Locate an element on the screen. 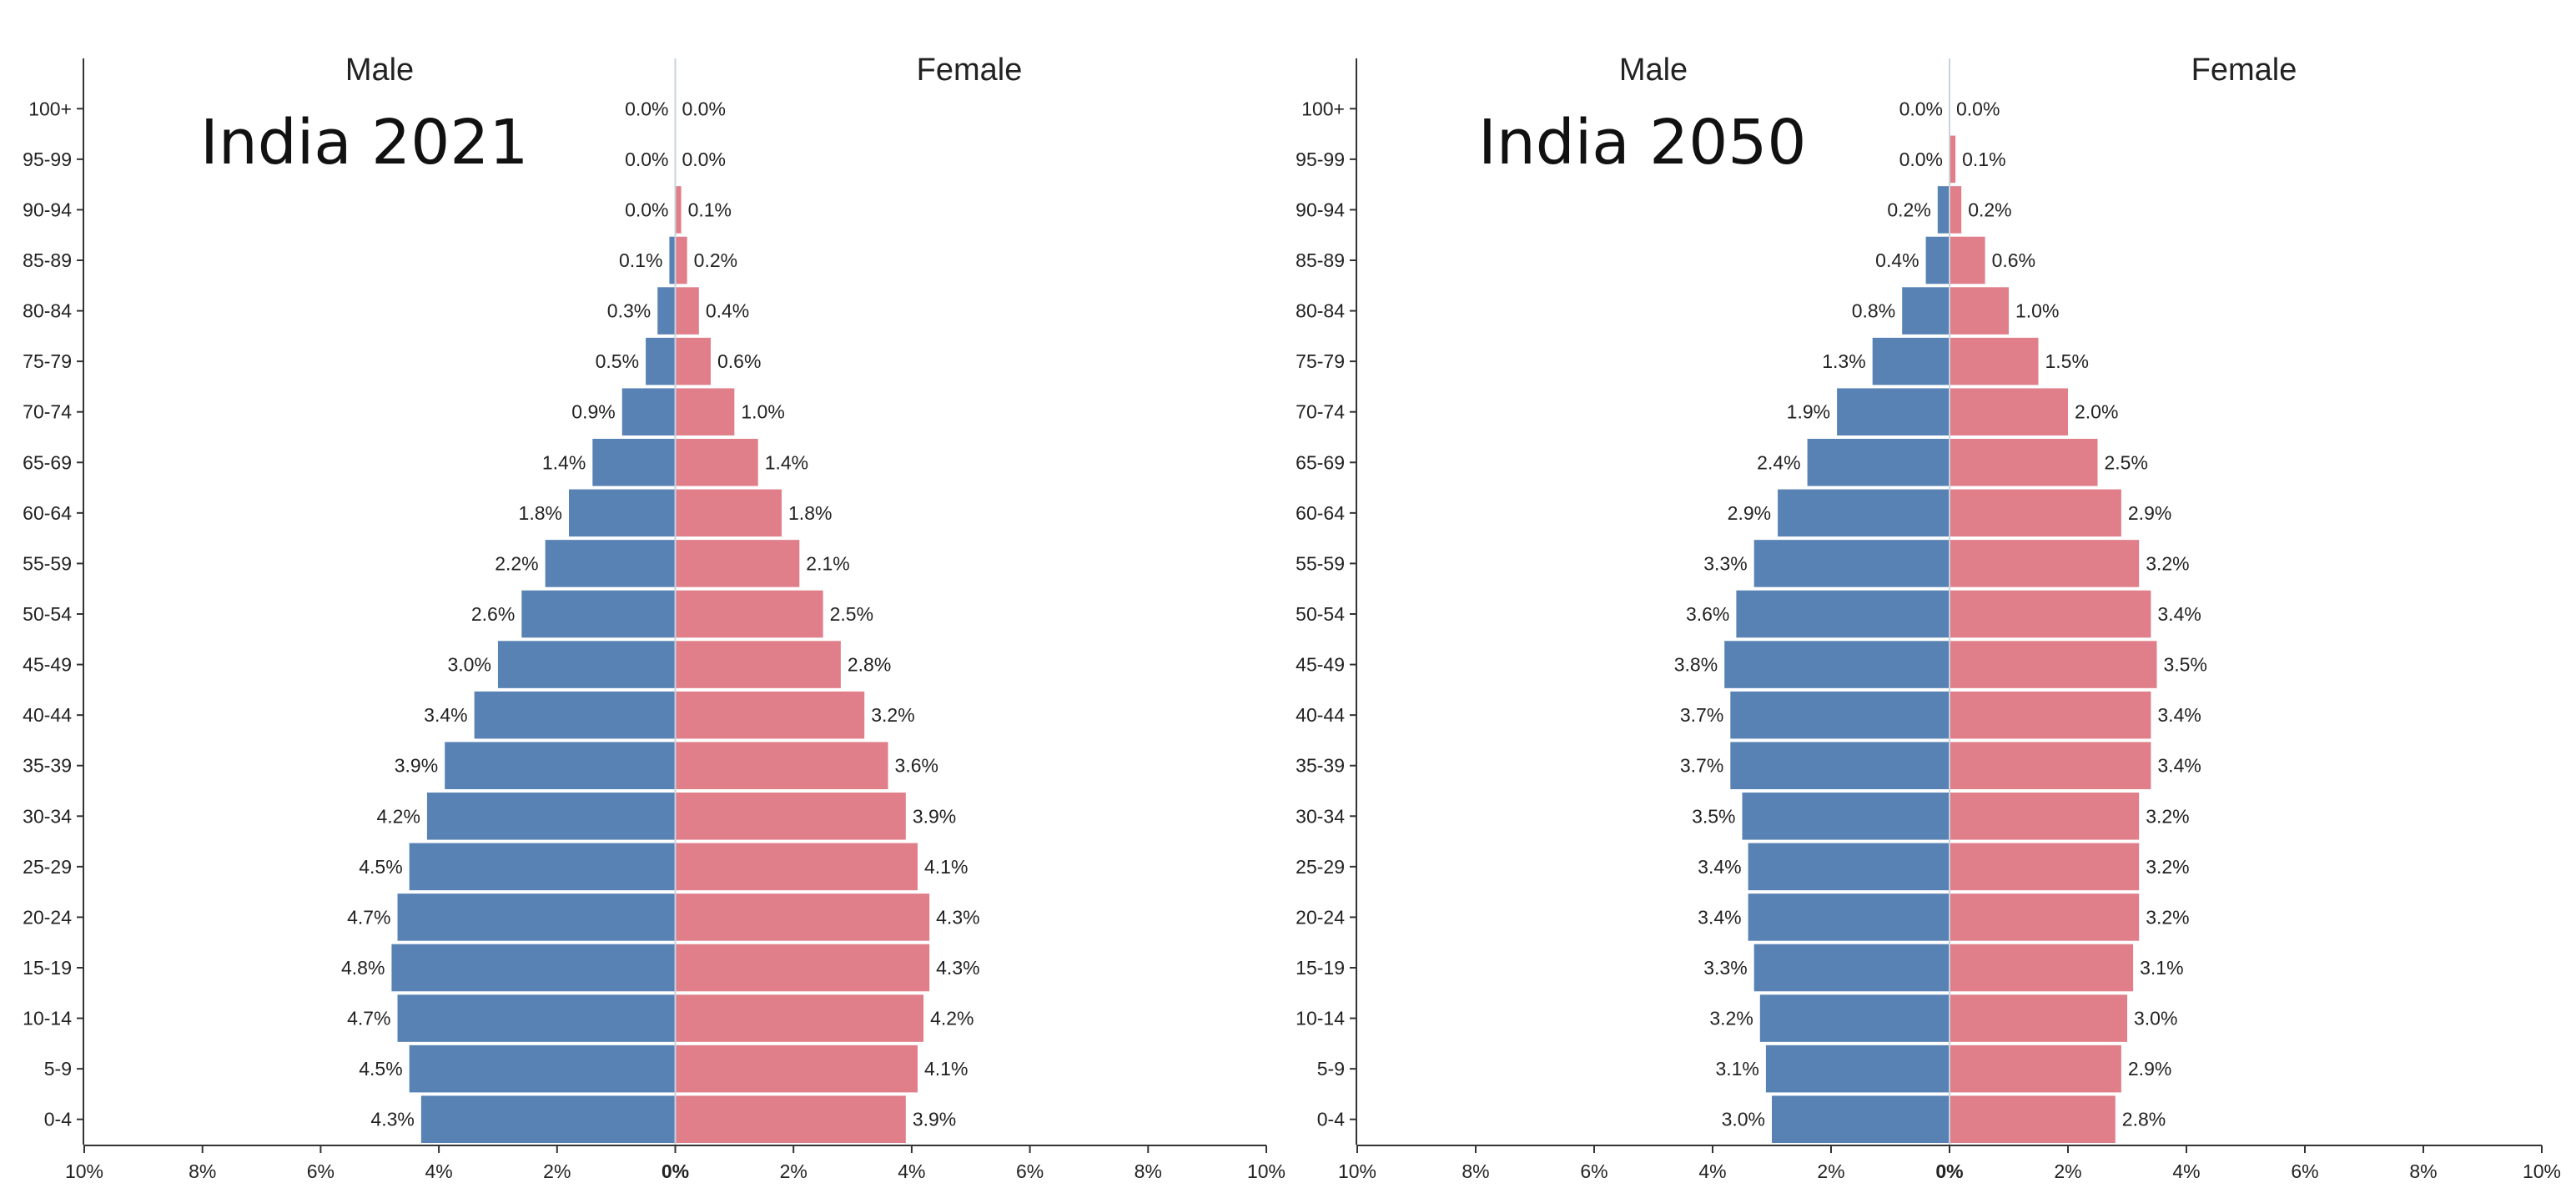 This screenshot has height=1203, width=2576. male-value-label: 3.0% is located at coordinates (469, 665).